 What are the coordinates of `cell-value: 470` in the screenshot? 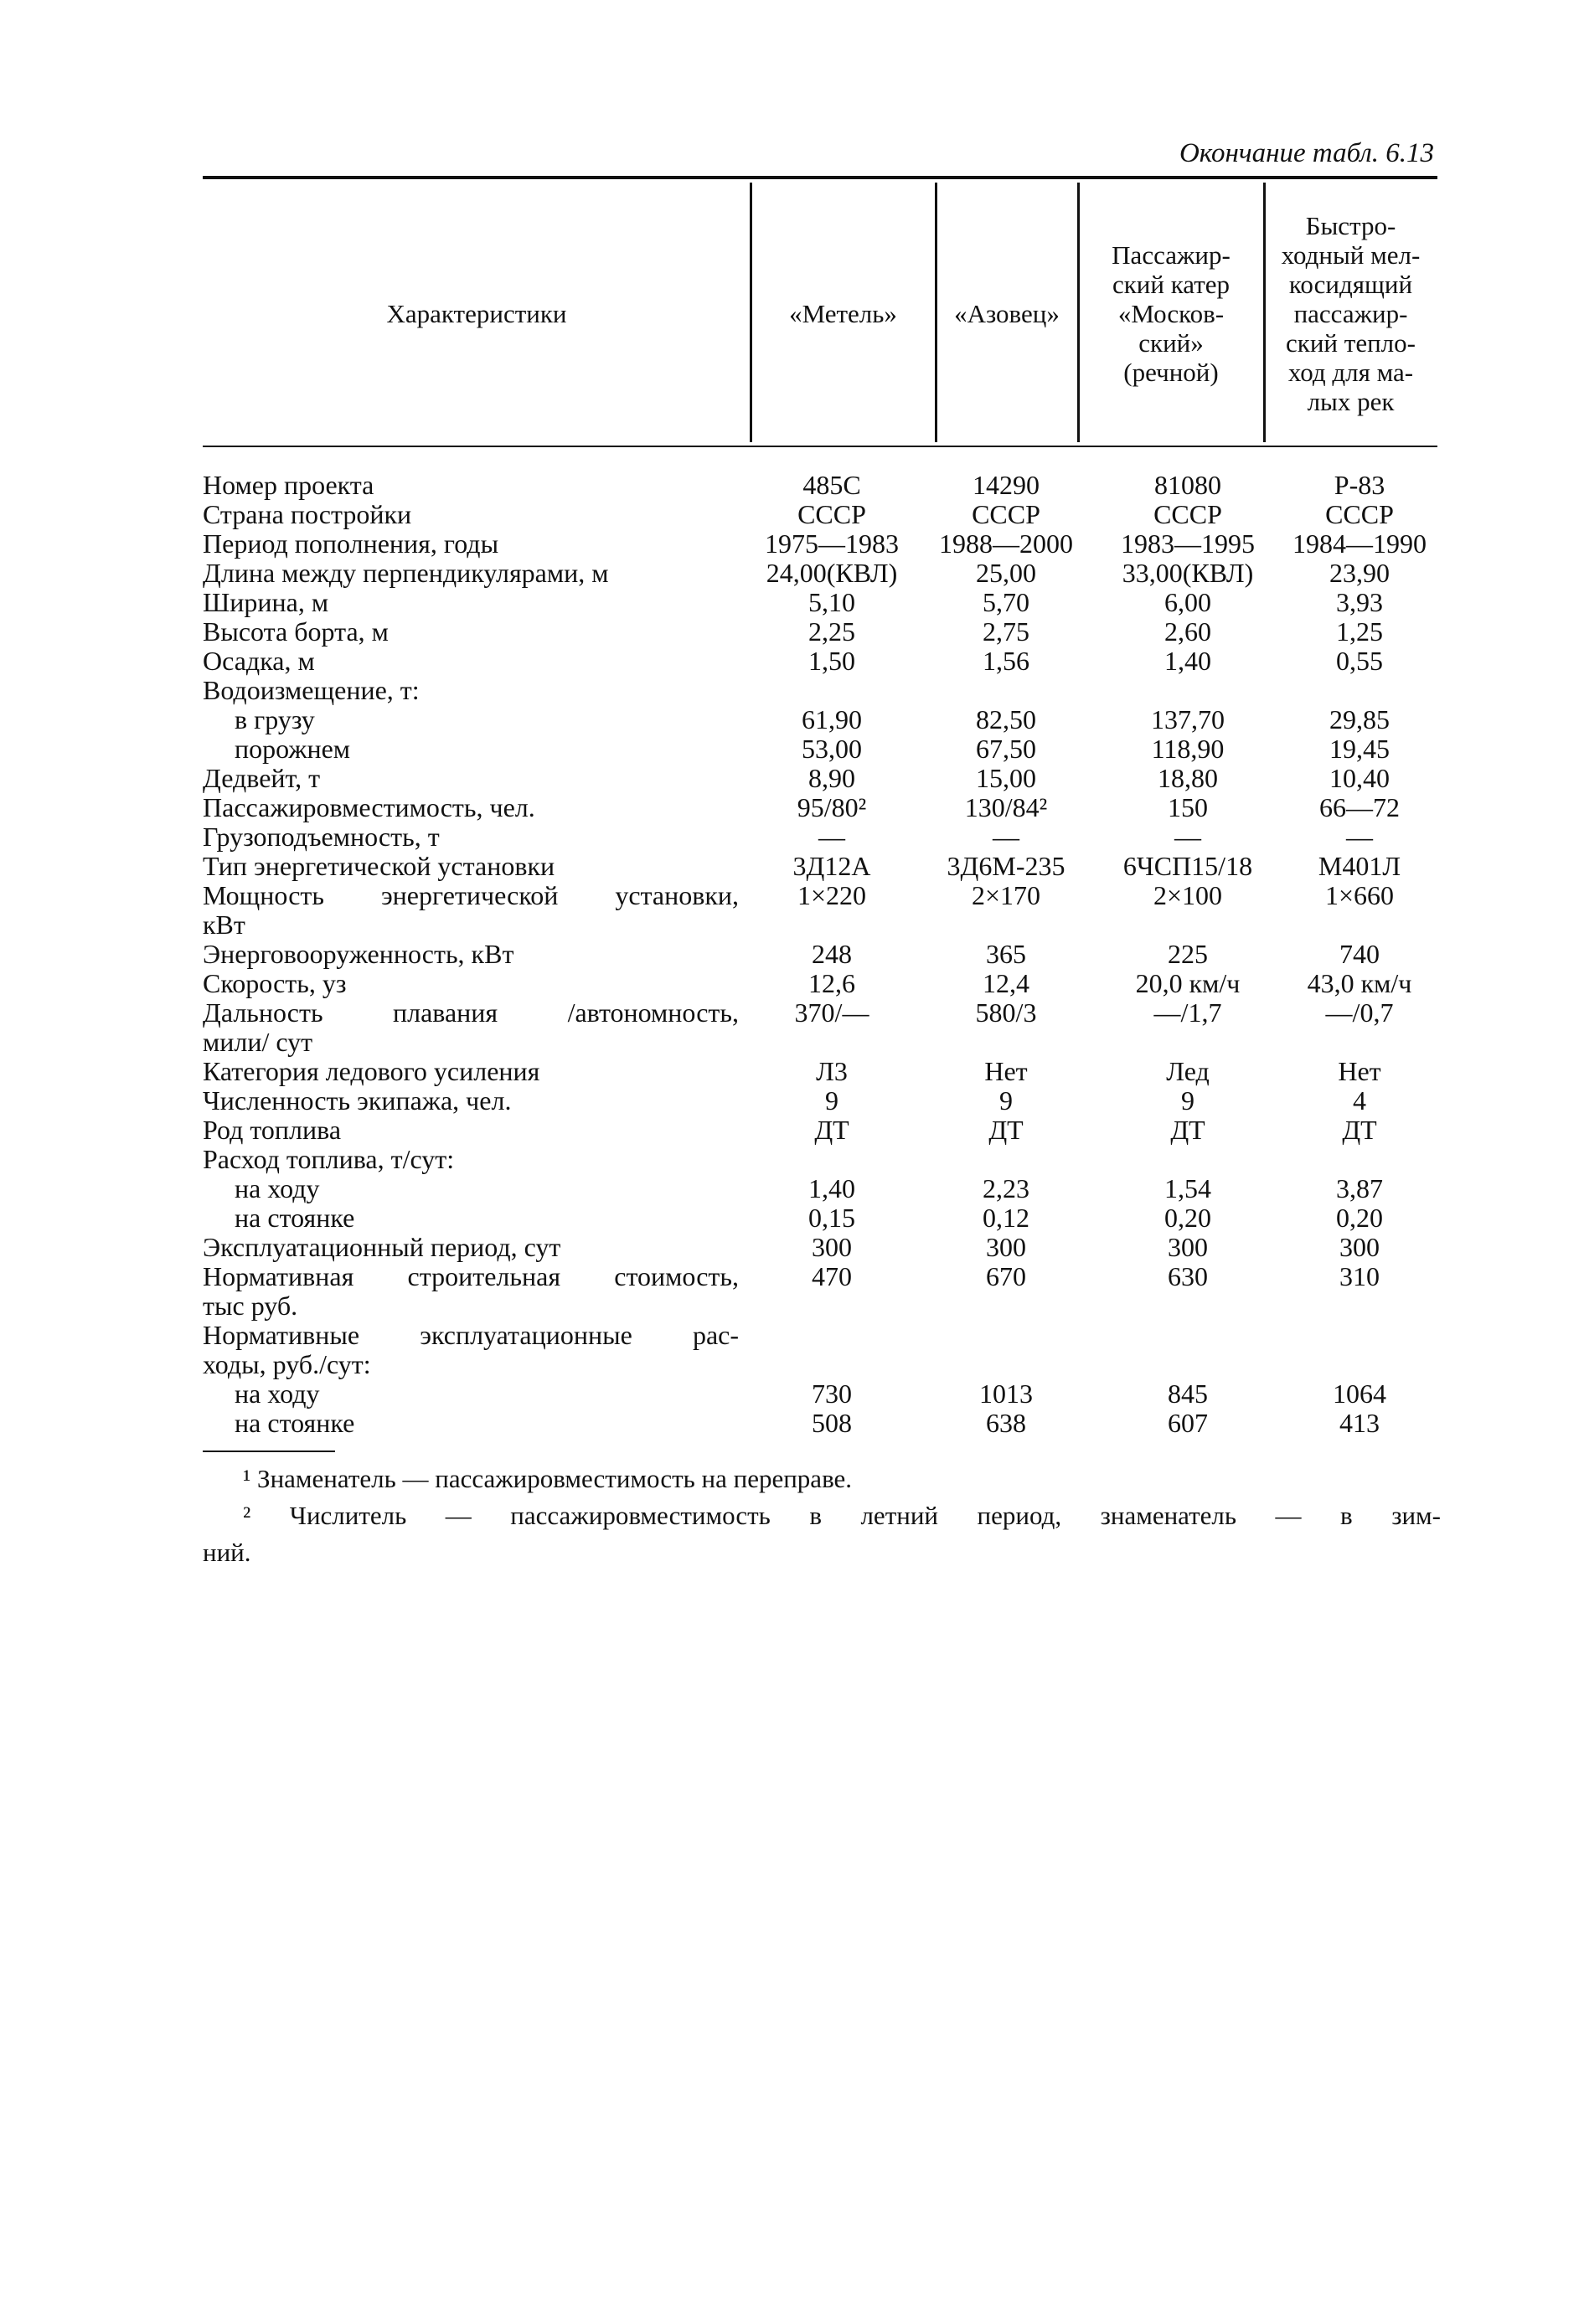 It's located at (832, 1276).